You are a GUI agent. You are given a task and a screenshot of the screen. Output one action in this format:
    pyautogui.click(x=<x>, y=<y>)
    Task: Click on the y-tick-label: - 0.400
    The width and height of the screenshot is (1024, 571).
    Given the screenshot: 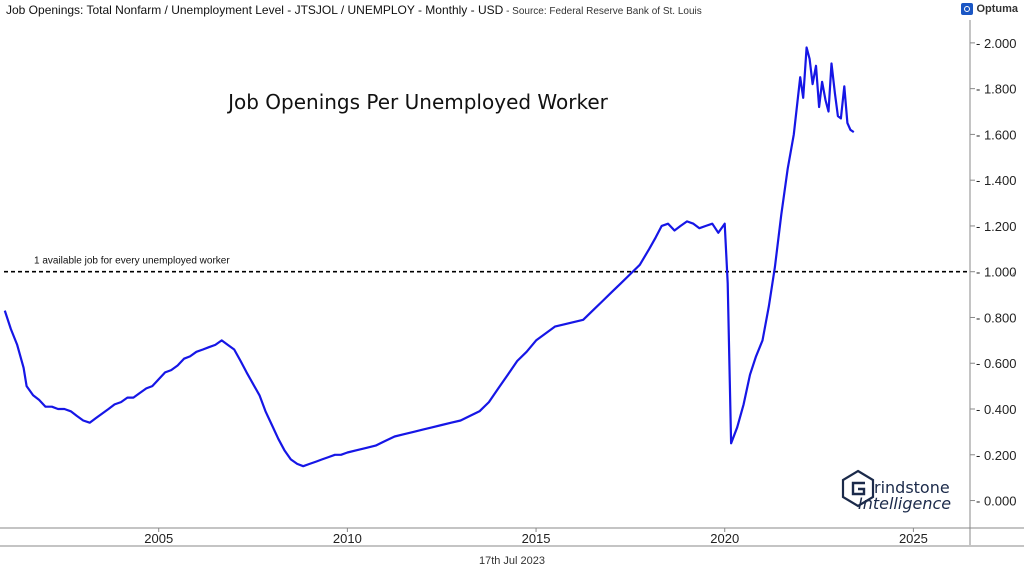 What is the action you would take?
    pyautogui.click(x=996, y=409)
    